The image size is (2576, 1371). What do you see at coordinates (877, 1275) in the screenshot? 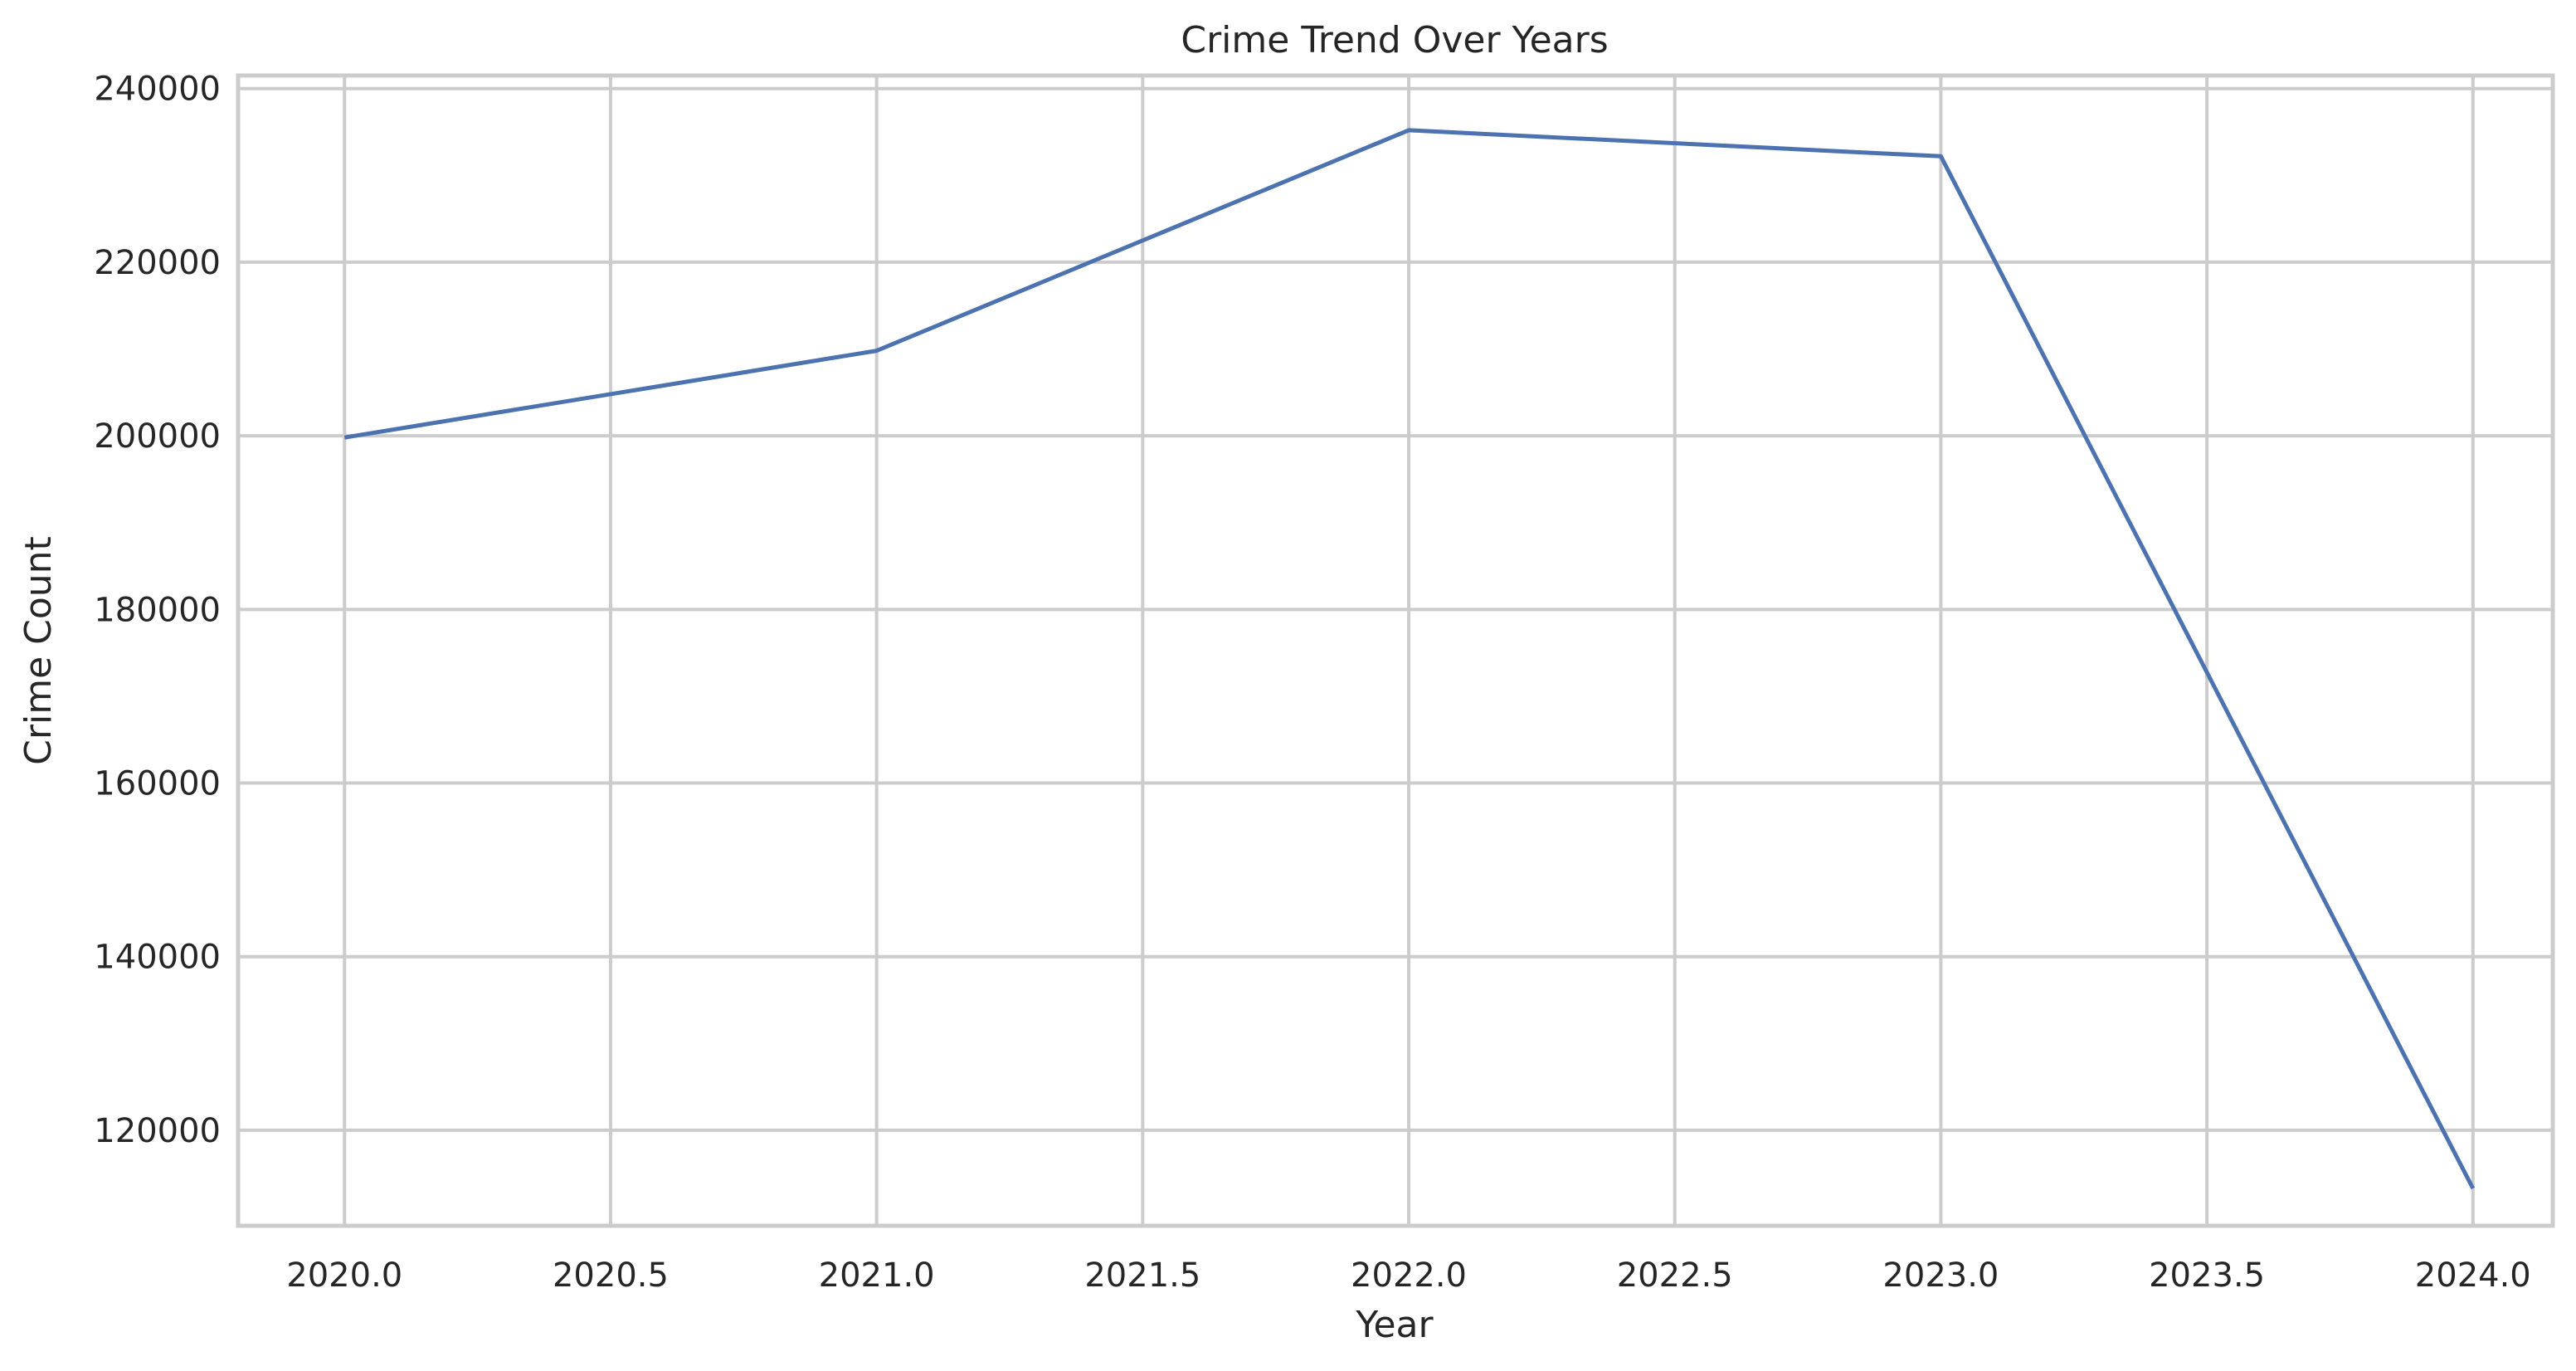
I see `x-tick-label: 2021.0` at bounding box center [877, 1275].